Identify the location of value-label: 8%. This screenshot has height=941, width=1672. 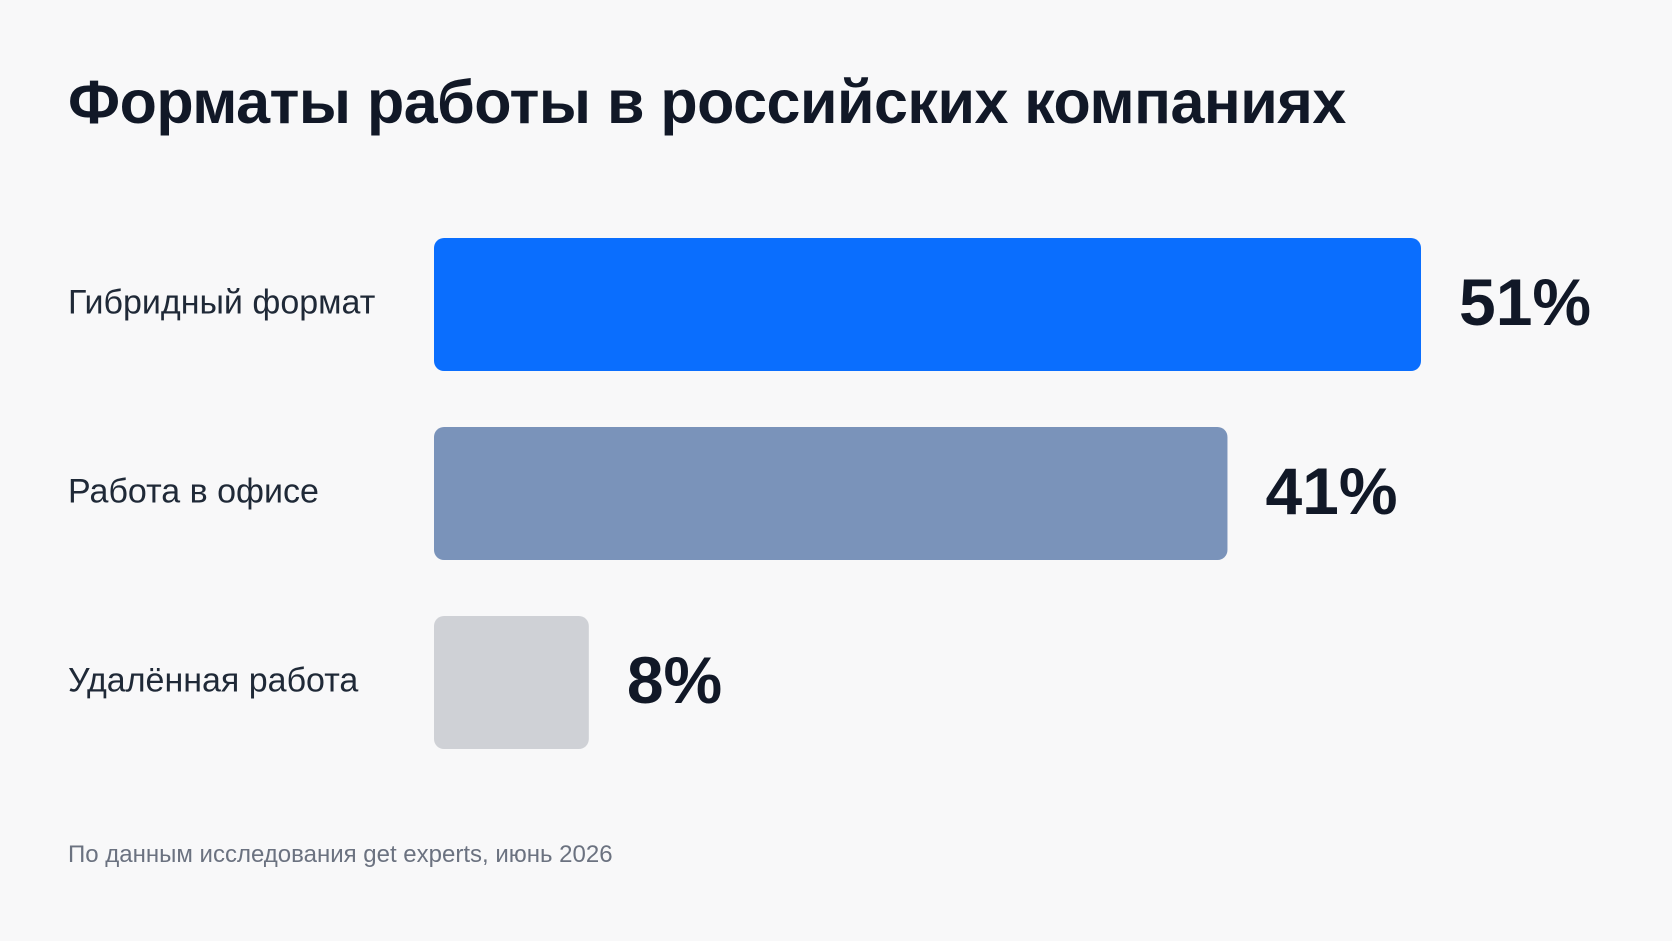
(674, 680).